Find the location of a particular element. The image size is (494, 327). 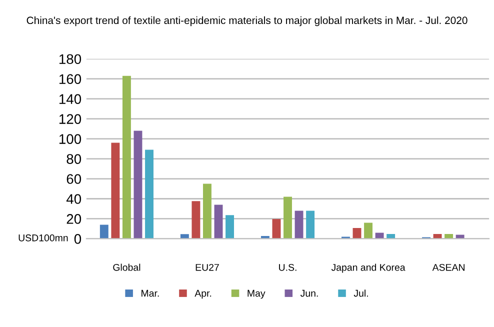

y-axis-title: USD100mn is located at coordinates (43, 238).